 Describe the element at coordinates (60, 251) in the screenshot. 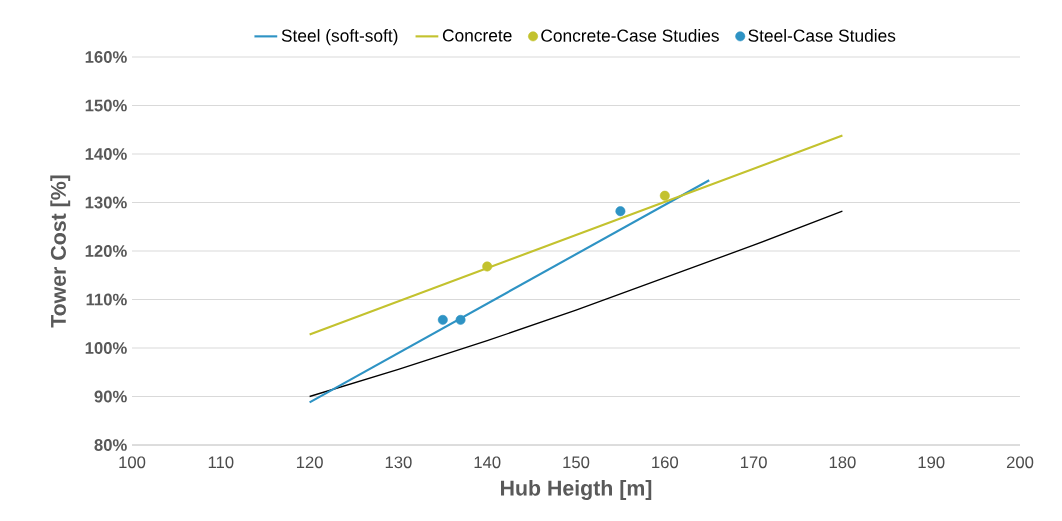

I see `y-axis-title: Tower Cost [%]` at that location.